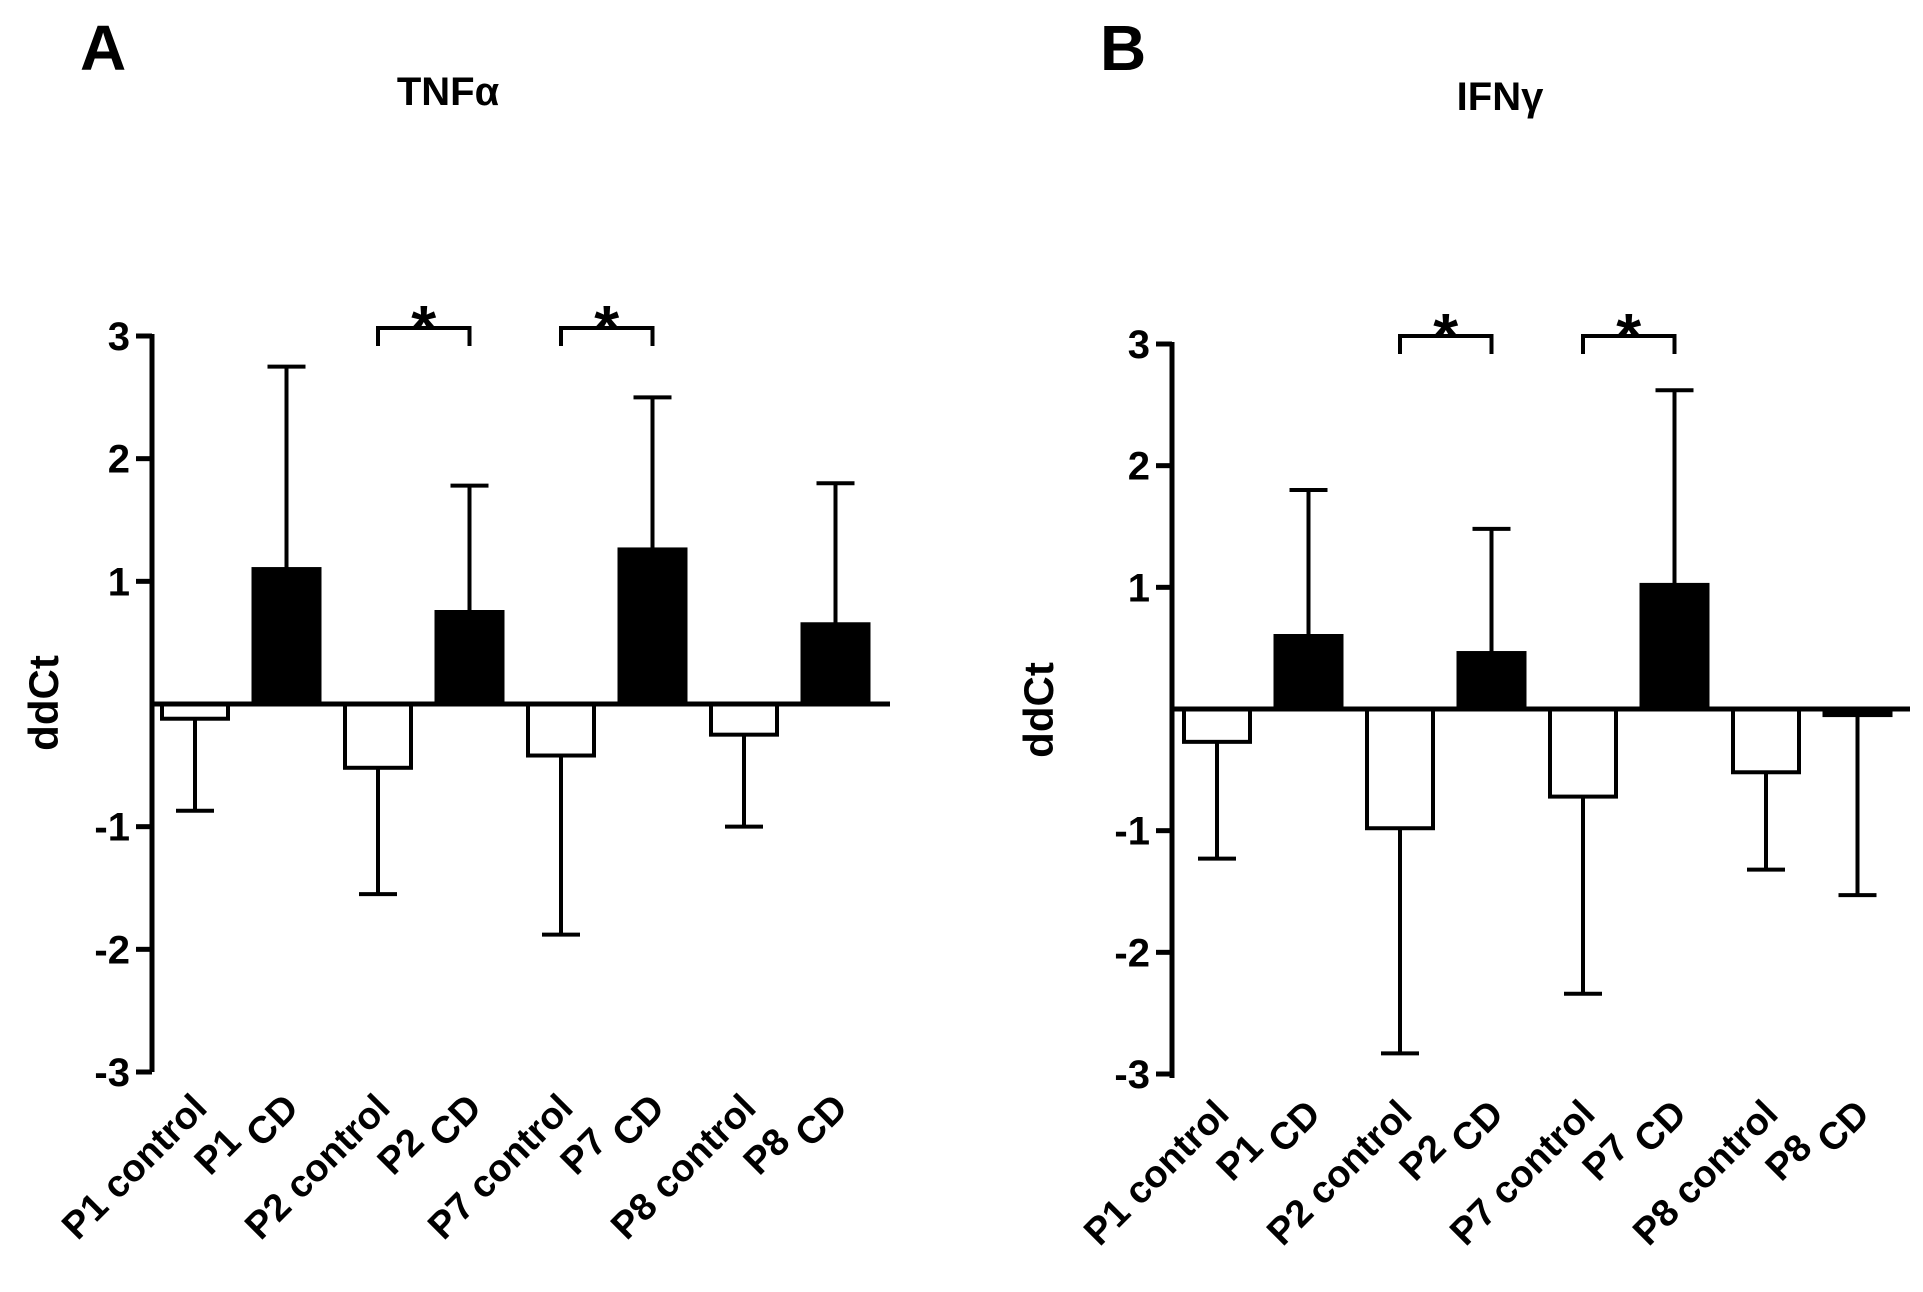 This screenshot has width=1923, height=1292. Describe the element at coordinates (448, 92) in the screenshot. I see `chart-title: TNFα` at that location.